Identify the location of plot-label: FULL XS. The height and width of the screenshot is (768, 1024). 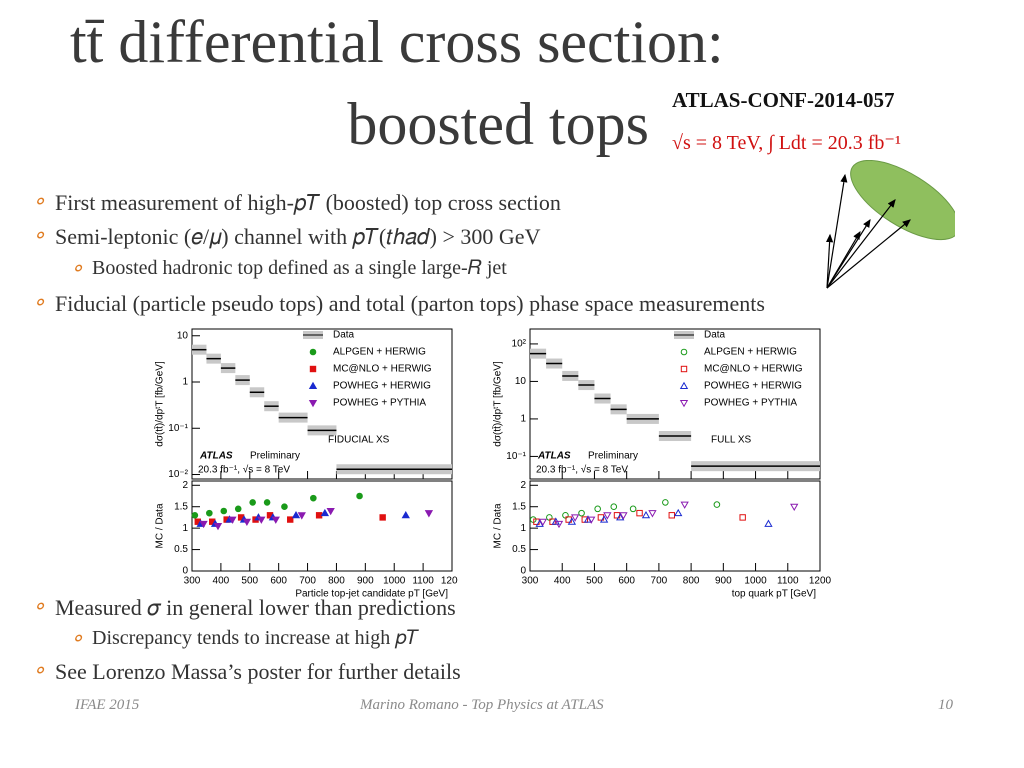
(731, 440).